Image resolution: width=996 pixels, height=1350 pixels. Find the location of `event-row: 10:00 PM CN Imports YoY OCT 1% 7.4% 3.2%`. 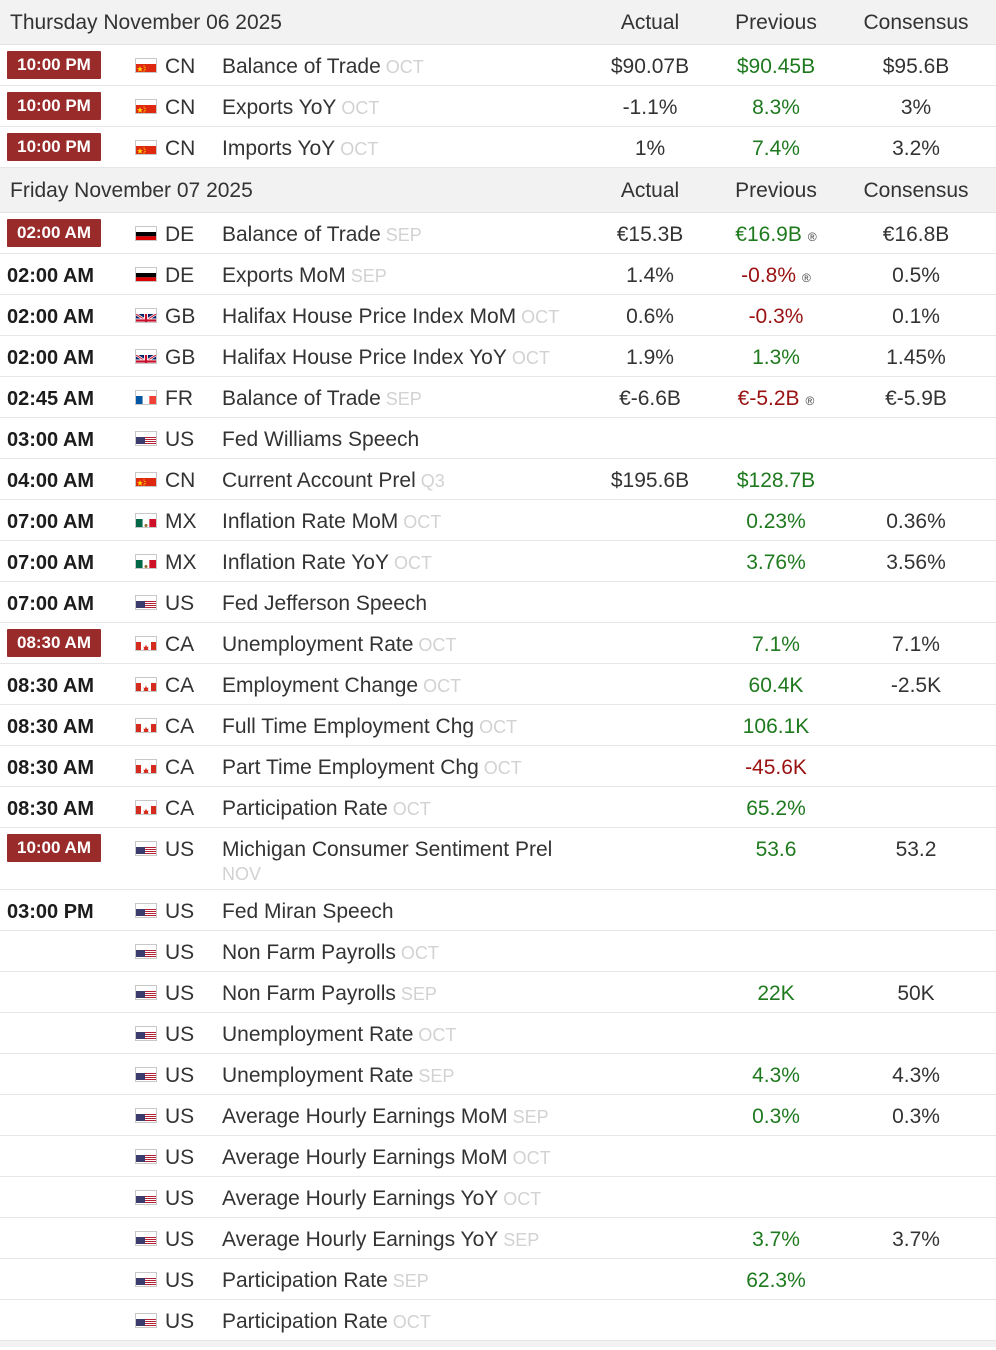

event-row: 10:00 PM CN Imports YoY OCT 1% 7.4% 3.2% is located at coordinates (498, 147).